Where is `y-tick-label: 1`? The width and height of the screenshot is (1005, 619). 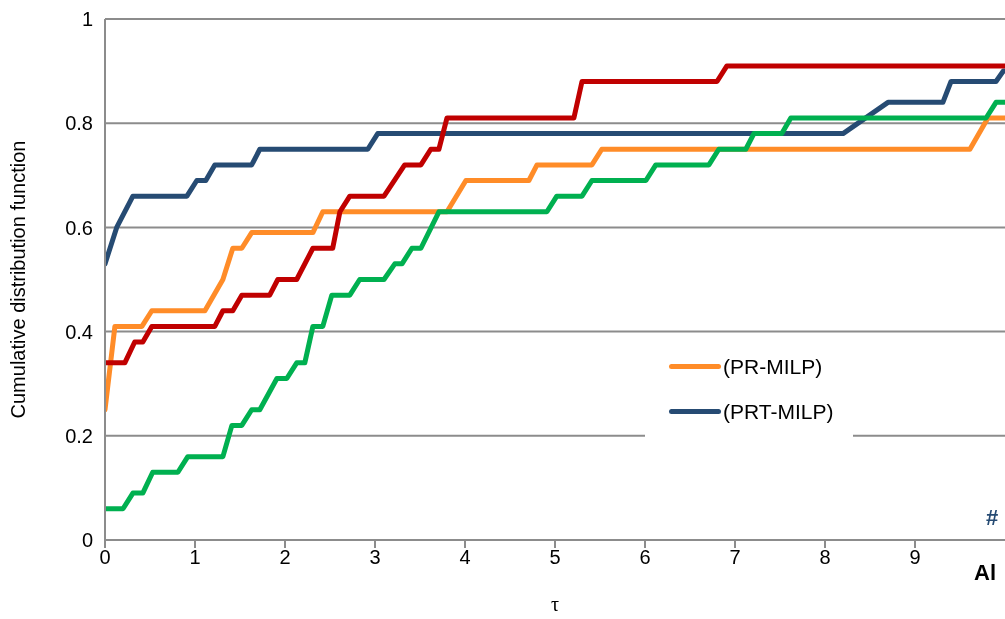 y-tick-label: 1 is located at coordinates (87, 19).